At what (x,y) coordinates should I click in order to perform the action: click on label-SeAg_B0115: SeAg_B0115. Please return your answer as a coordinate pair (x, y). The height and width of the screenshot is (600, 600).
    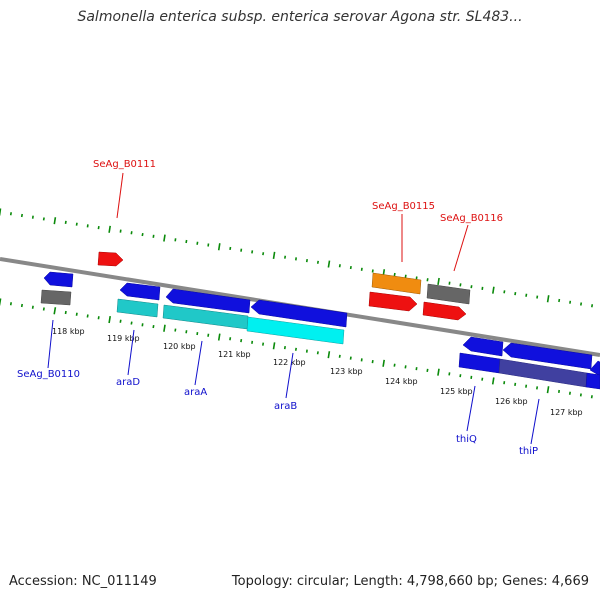
    Looking at the image, I should click on (403, 206).